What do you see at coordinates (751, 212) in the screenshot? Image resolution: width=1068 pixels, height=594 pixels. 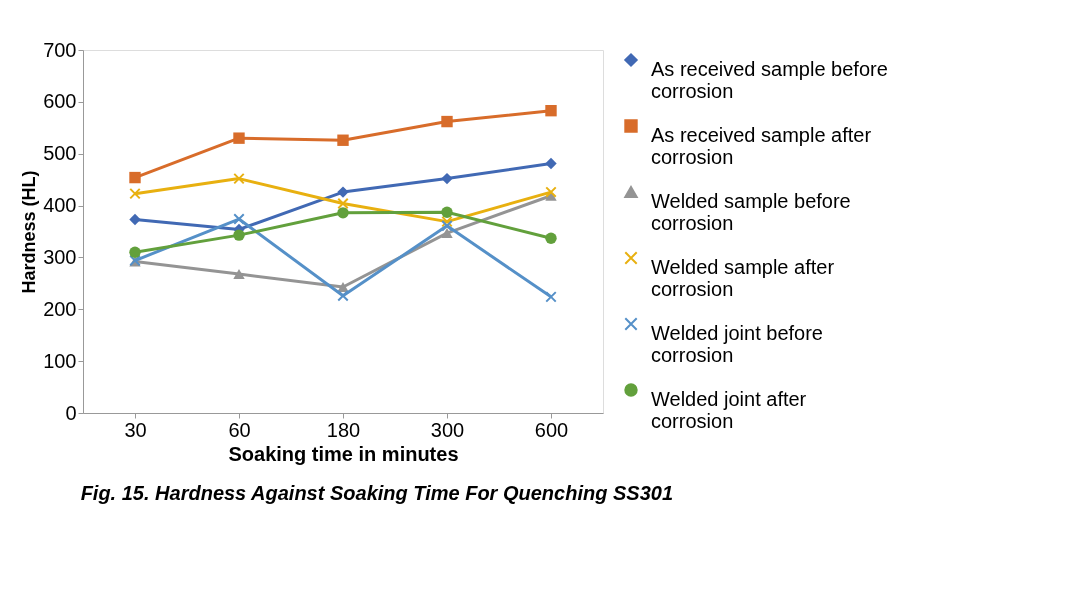 I see `legend-label: Welded sample before corrosion` at bounding box center [751, 212].